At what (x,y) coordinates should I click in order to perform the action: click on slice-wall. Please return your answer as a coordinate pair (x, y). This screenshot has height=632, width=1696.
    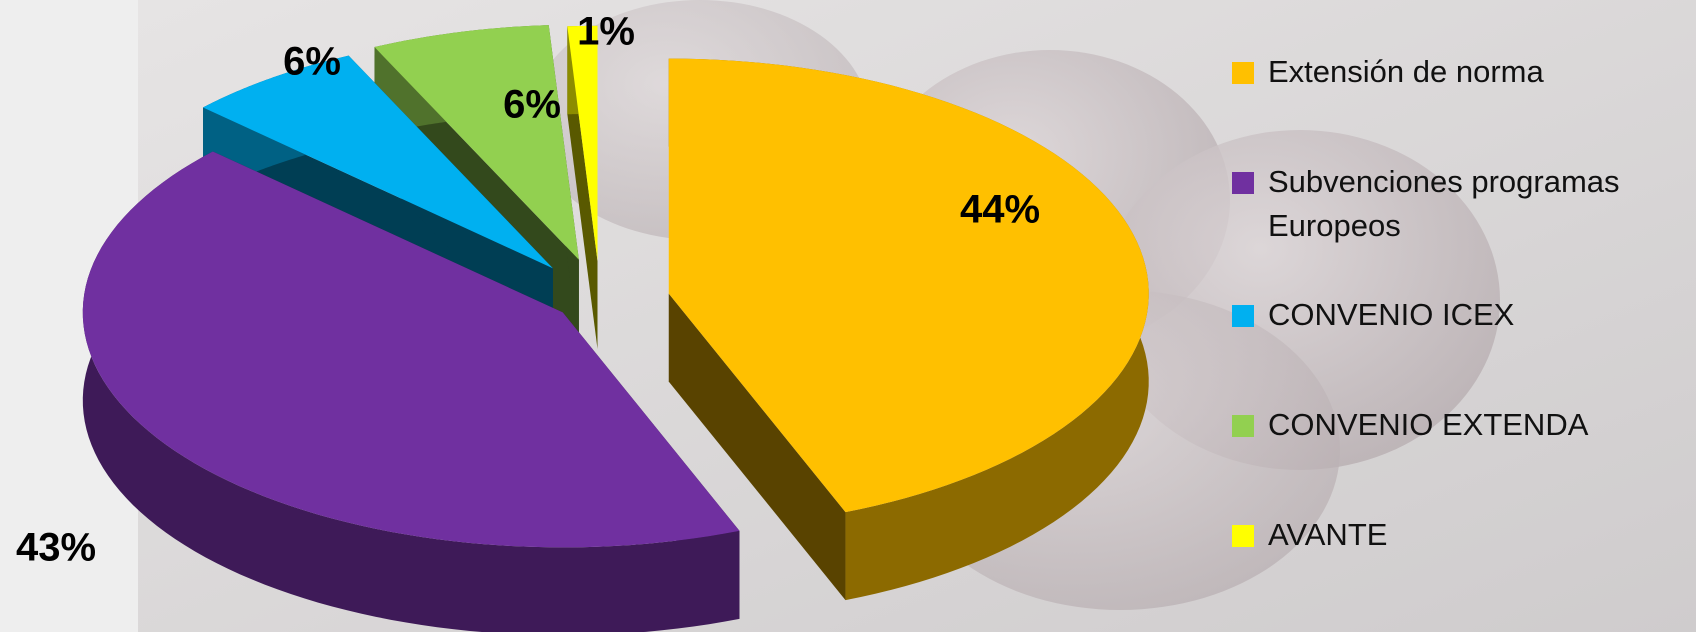
    Looking at the image, I should click on (757, 447).